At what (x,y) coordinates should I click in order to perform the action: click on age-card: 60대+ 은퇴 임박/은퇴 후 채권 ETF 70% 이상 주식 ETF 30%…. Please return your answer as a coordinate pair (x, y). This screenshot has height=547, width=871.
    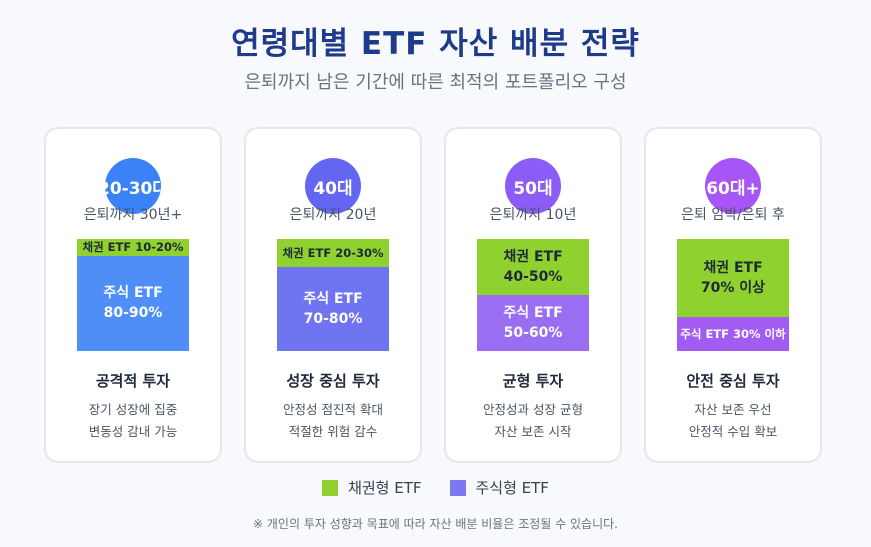
    Looking at the image, I should click on (733, 295).